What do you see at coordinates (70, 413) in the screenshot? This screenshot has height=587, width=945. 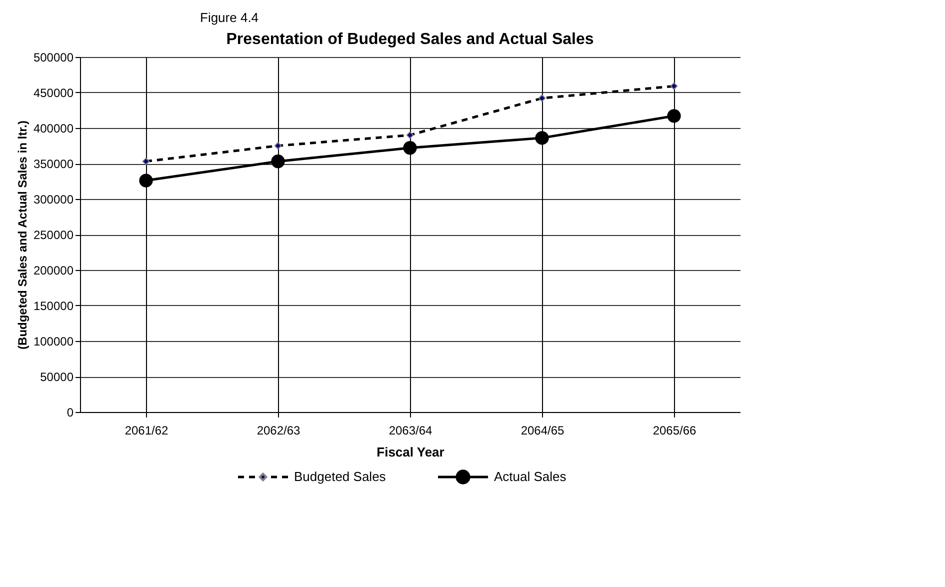 I see `y-tick-label: 0` at bounding box center [70, 413].